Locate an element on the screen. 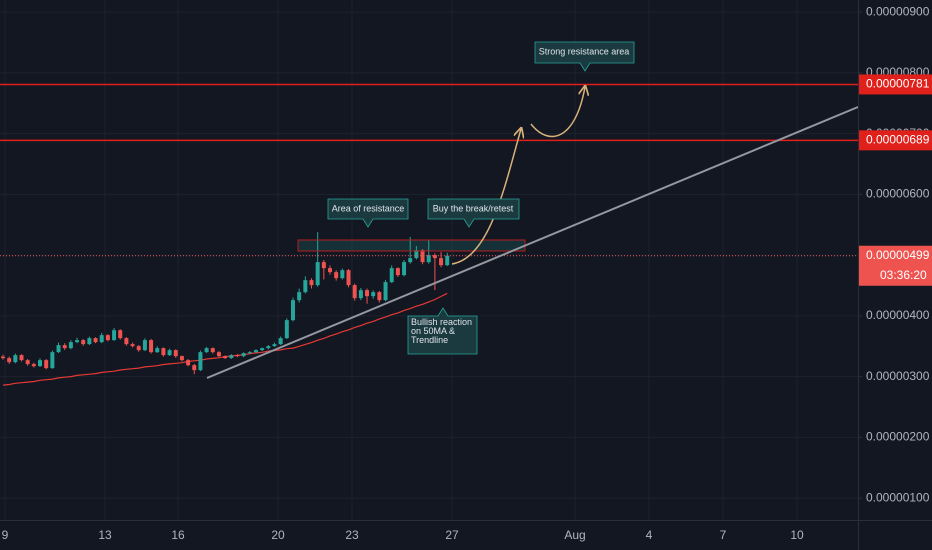  y-tick-label: 0.00000400 is located at coordinates (898, 315).